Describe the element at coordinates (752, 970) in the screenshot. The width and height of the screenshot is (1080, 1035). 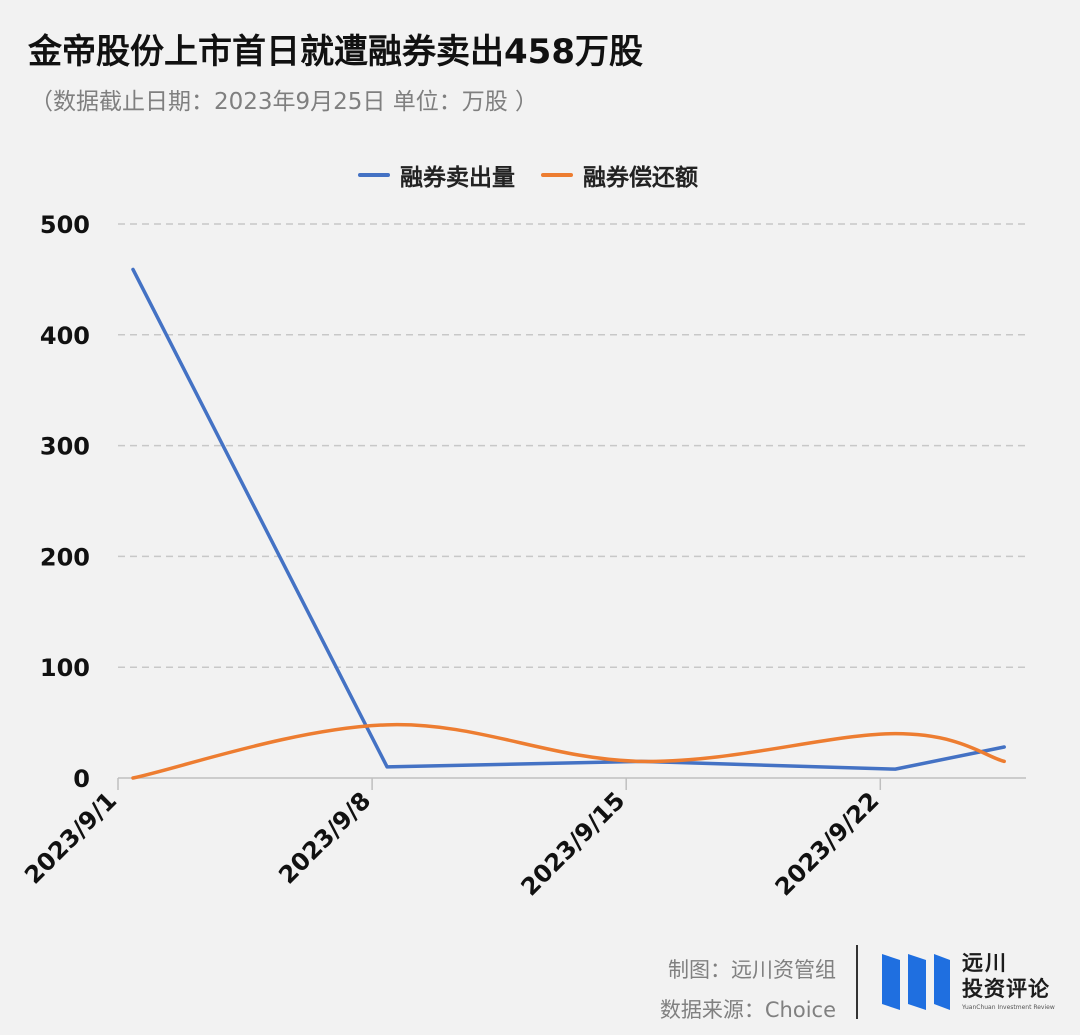
I see `footer-made-by: 制图：远川资管组` at that location.